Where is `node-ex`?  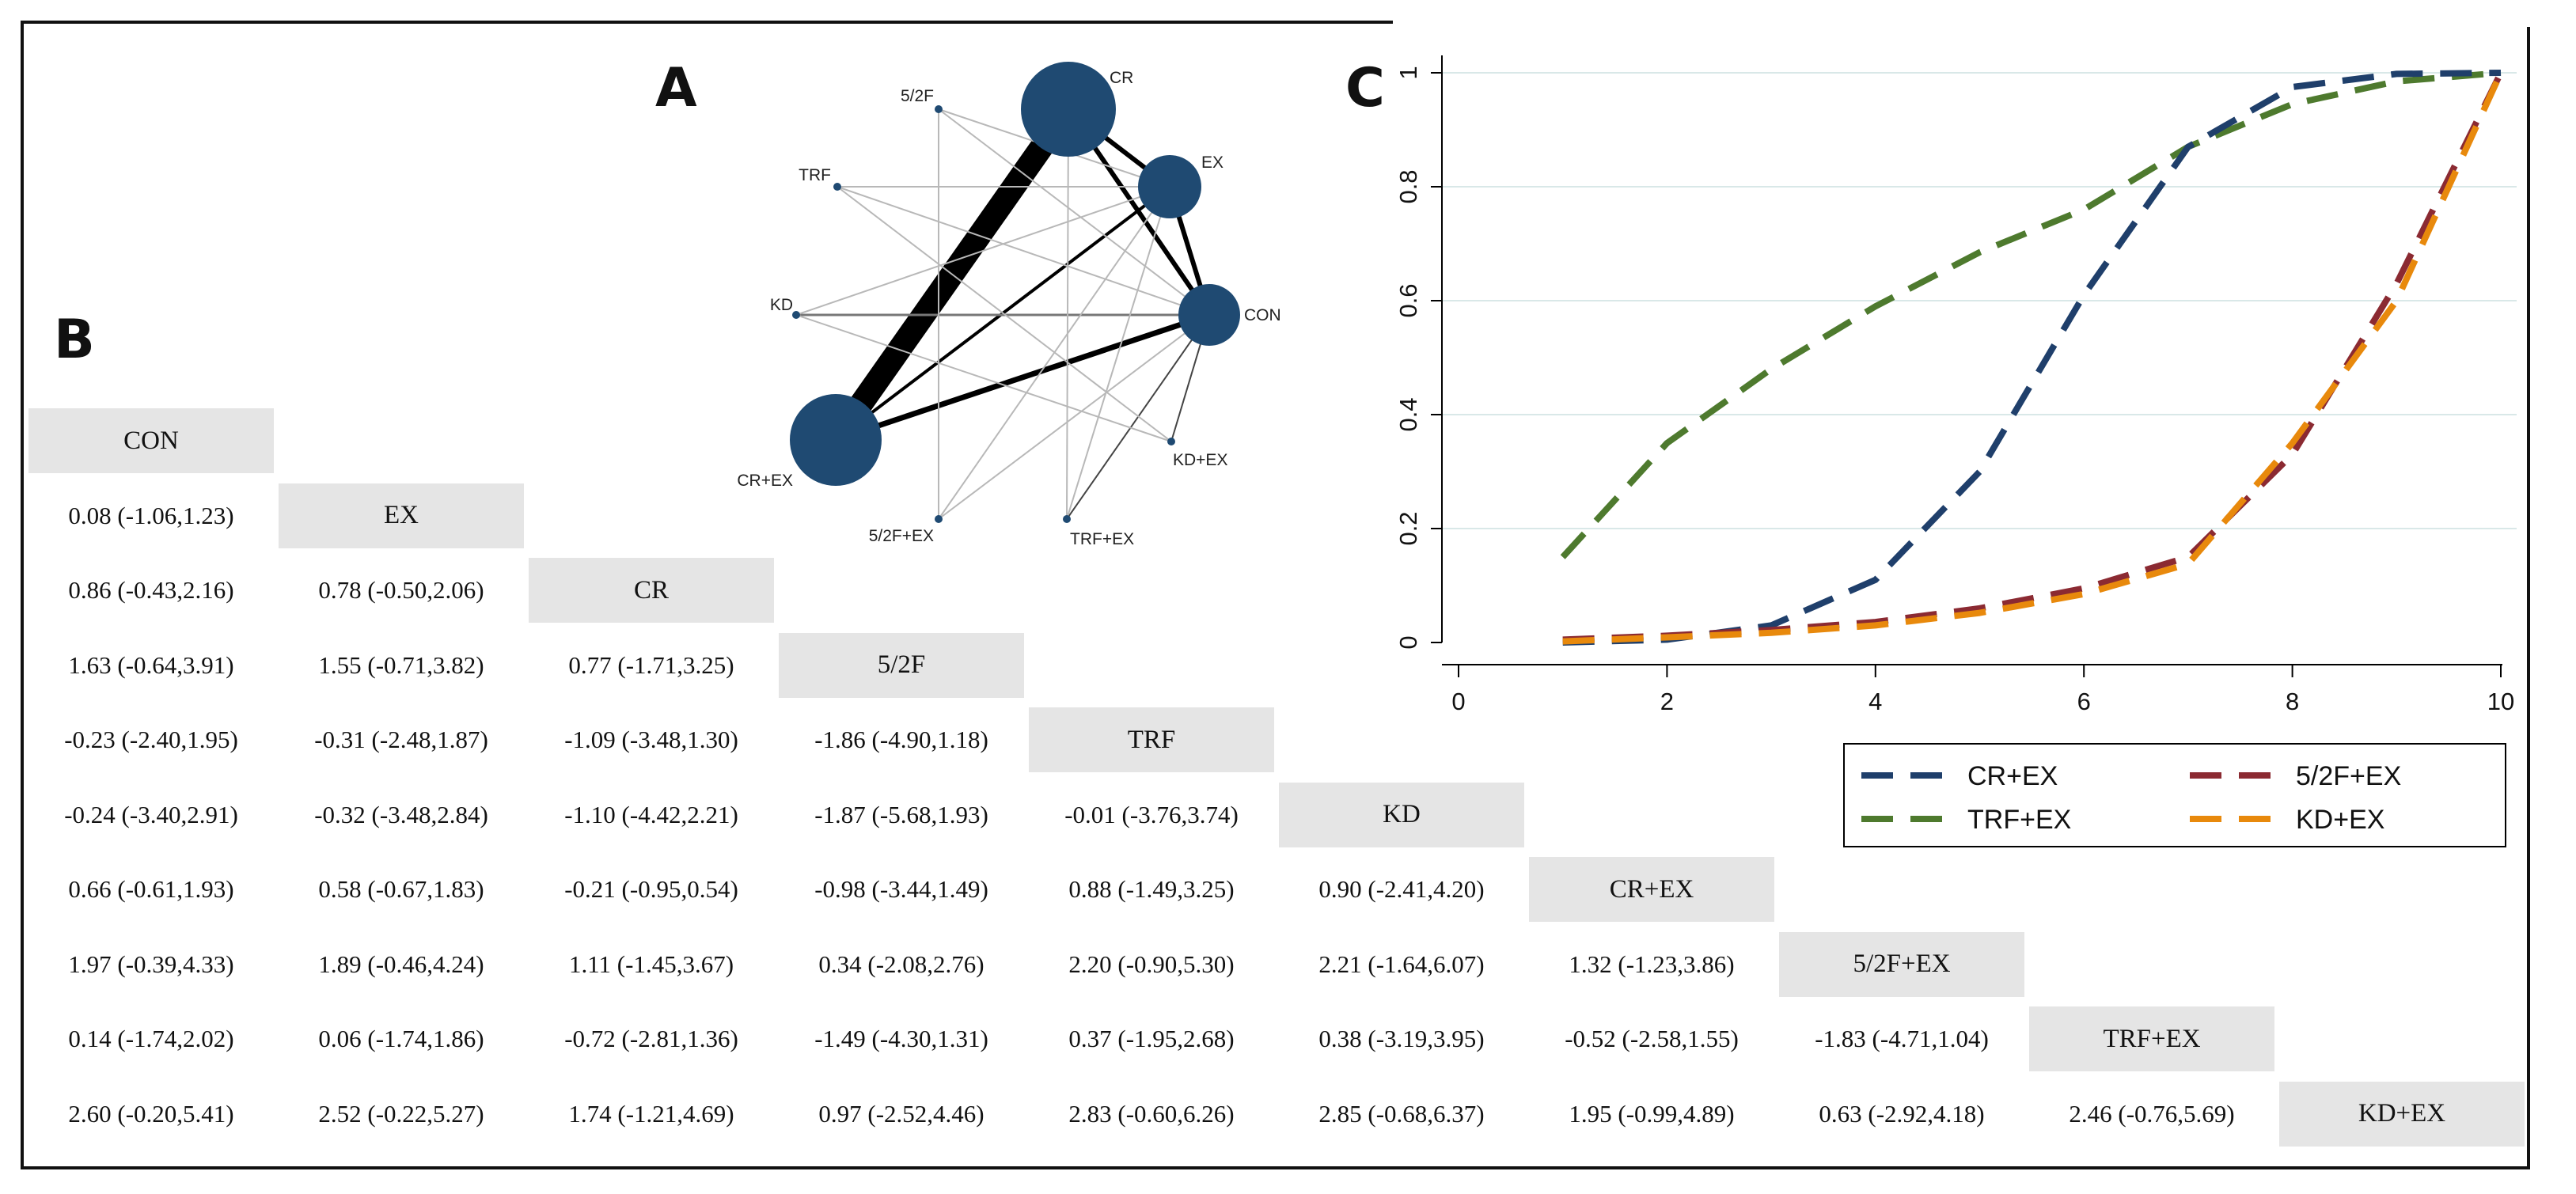
node-ex is located at coordinates (1169, 186).